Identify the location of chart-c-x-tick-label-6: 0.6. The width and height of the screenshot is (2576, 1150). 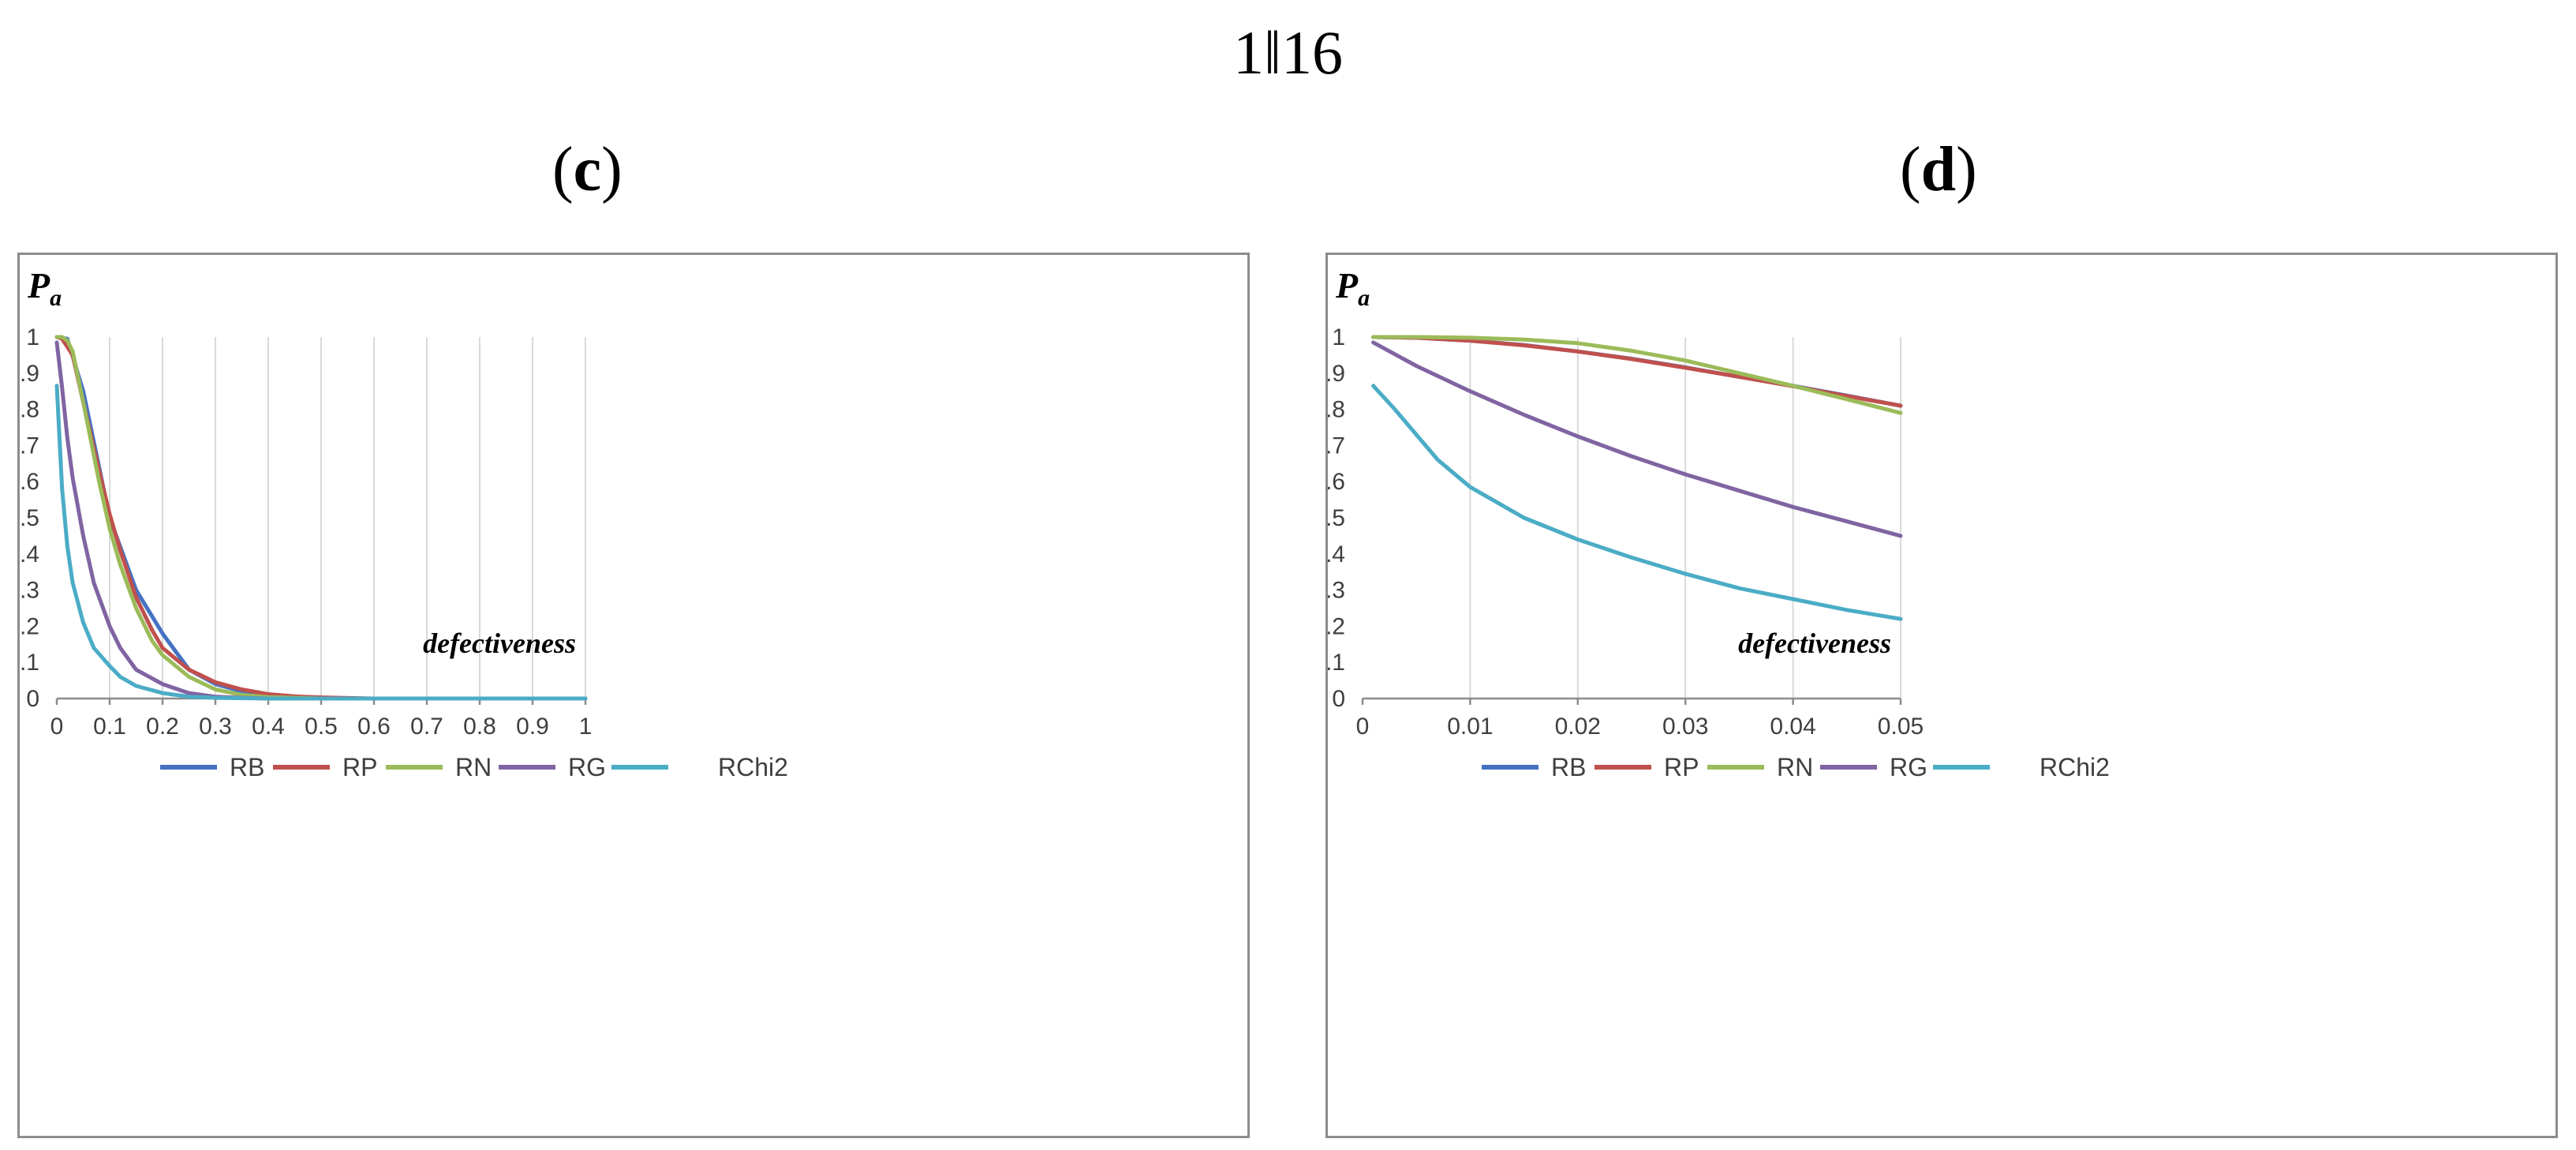
(374, 727).